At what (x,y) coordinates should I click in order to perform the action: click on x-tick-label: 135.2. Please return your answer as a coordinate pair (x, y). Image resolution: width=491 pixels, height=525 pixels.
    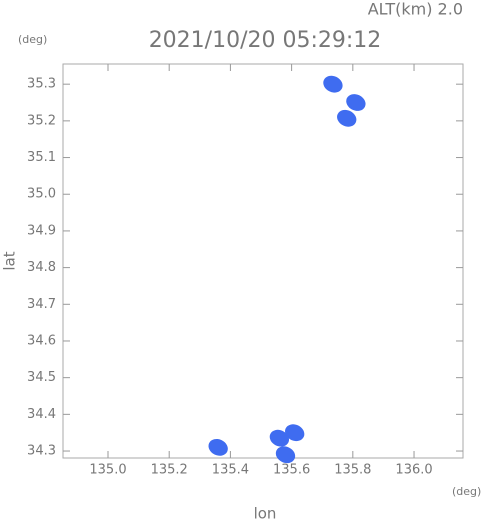
    Looking at the image, I should click on (169, 470).